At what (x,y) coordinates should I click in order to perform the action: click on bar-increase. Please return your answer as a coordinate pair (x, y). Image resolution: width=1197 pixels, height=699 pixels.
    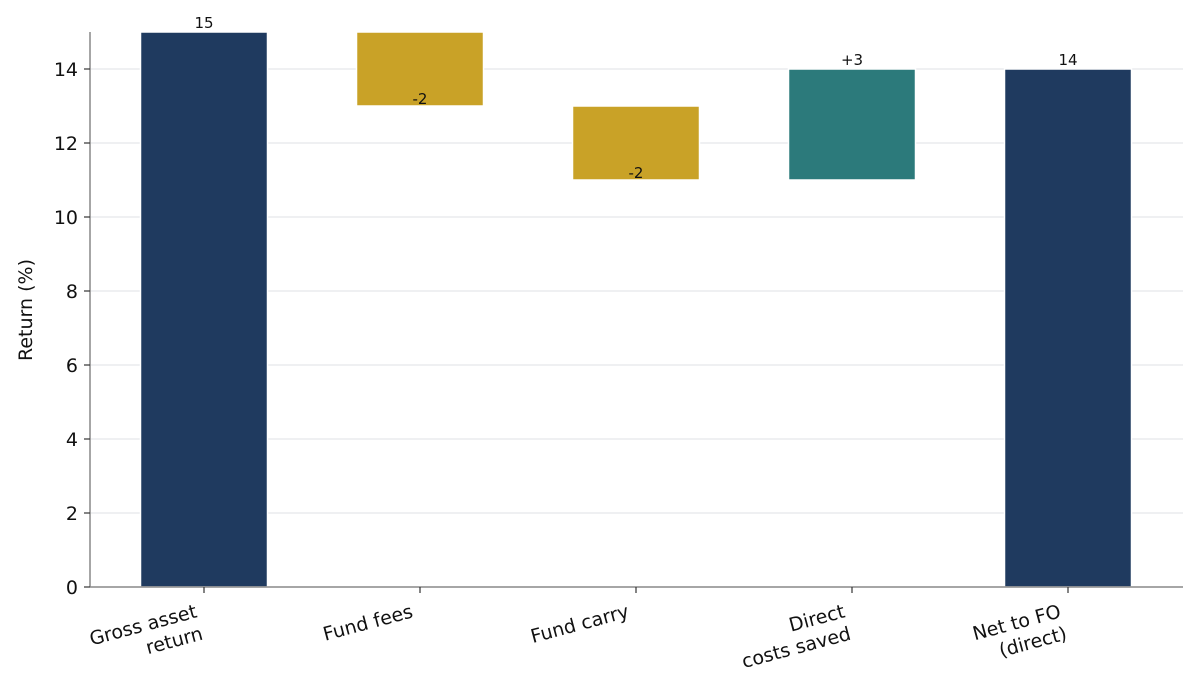
    Looking at the image, I should click on (852, 124).